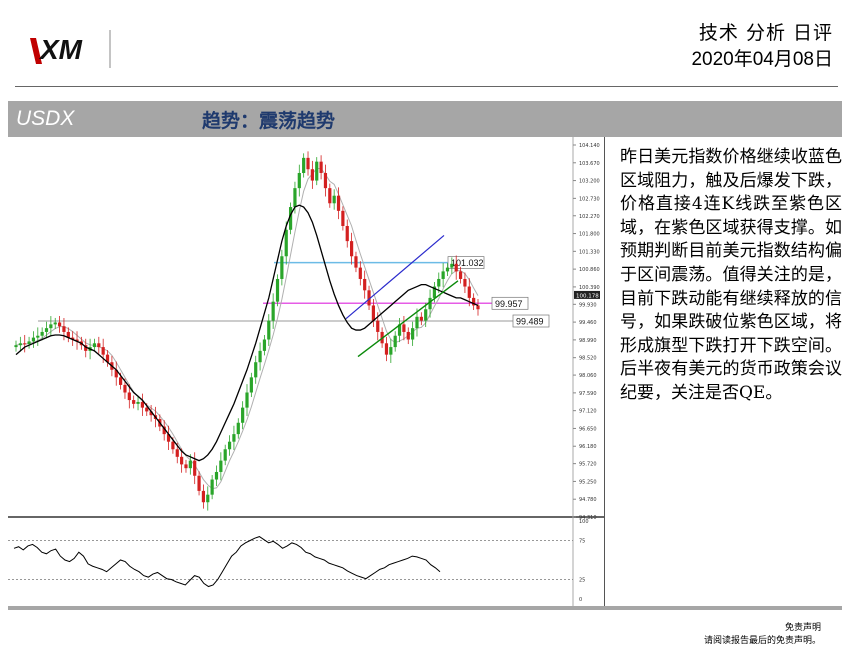  What do you see at coordinates (589, 182) in the screenshot?
I see `price-tick-label: 103.200` at bounding box center [589, 182].